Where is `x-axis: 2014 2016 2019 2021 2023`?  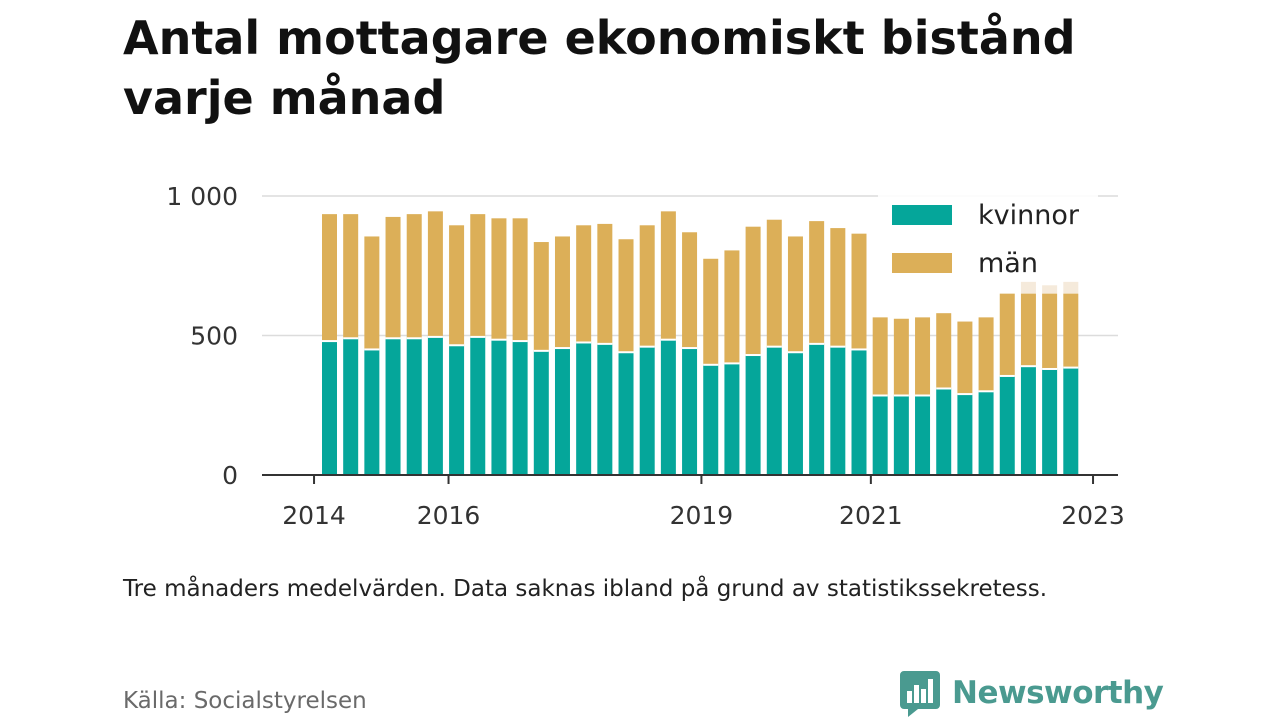
x-axis: 2014 2016 2019 2021 2023 is located at coordinates (693, 502).